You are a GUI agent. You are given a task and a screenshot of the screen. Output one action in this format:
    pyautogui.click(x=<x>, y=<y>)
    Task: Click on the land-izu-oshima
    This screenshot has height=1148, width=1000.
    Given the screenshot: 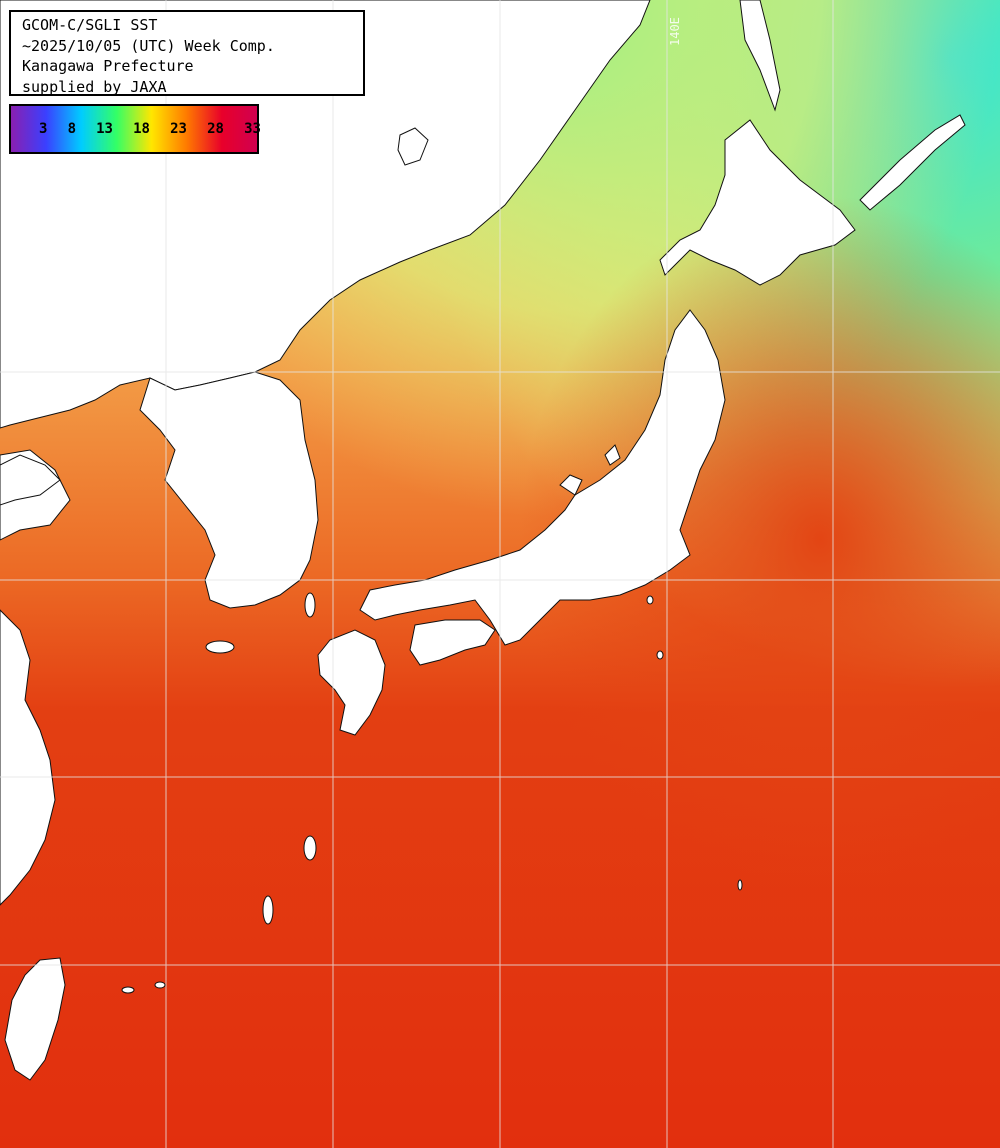 What is the action you would take?
    pyautogui.click(x=650, y=600)
    